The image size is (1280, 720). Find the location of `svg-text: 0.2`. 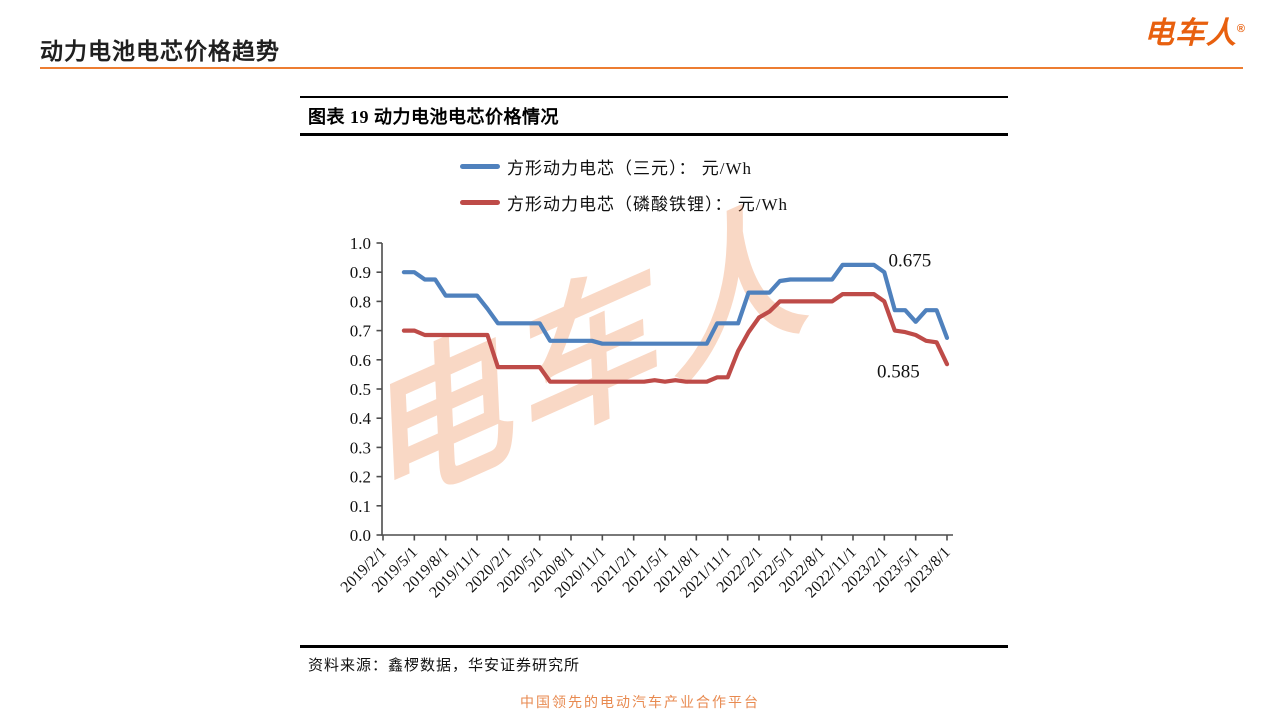

svg-text: 0.2 is located at coordinates (360, 477).